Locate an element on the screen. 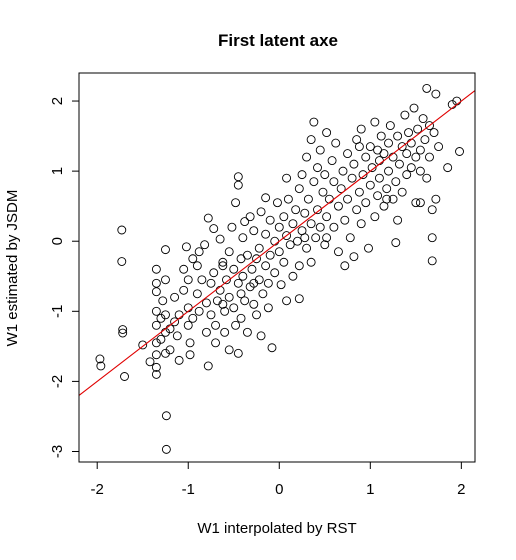  y-tick-label-2: -1 is located at coordinates (57, 311).